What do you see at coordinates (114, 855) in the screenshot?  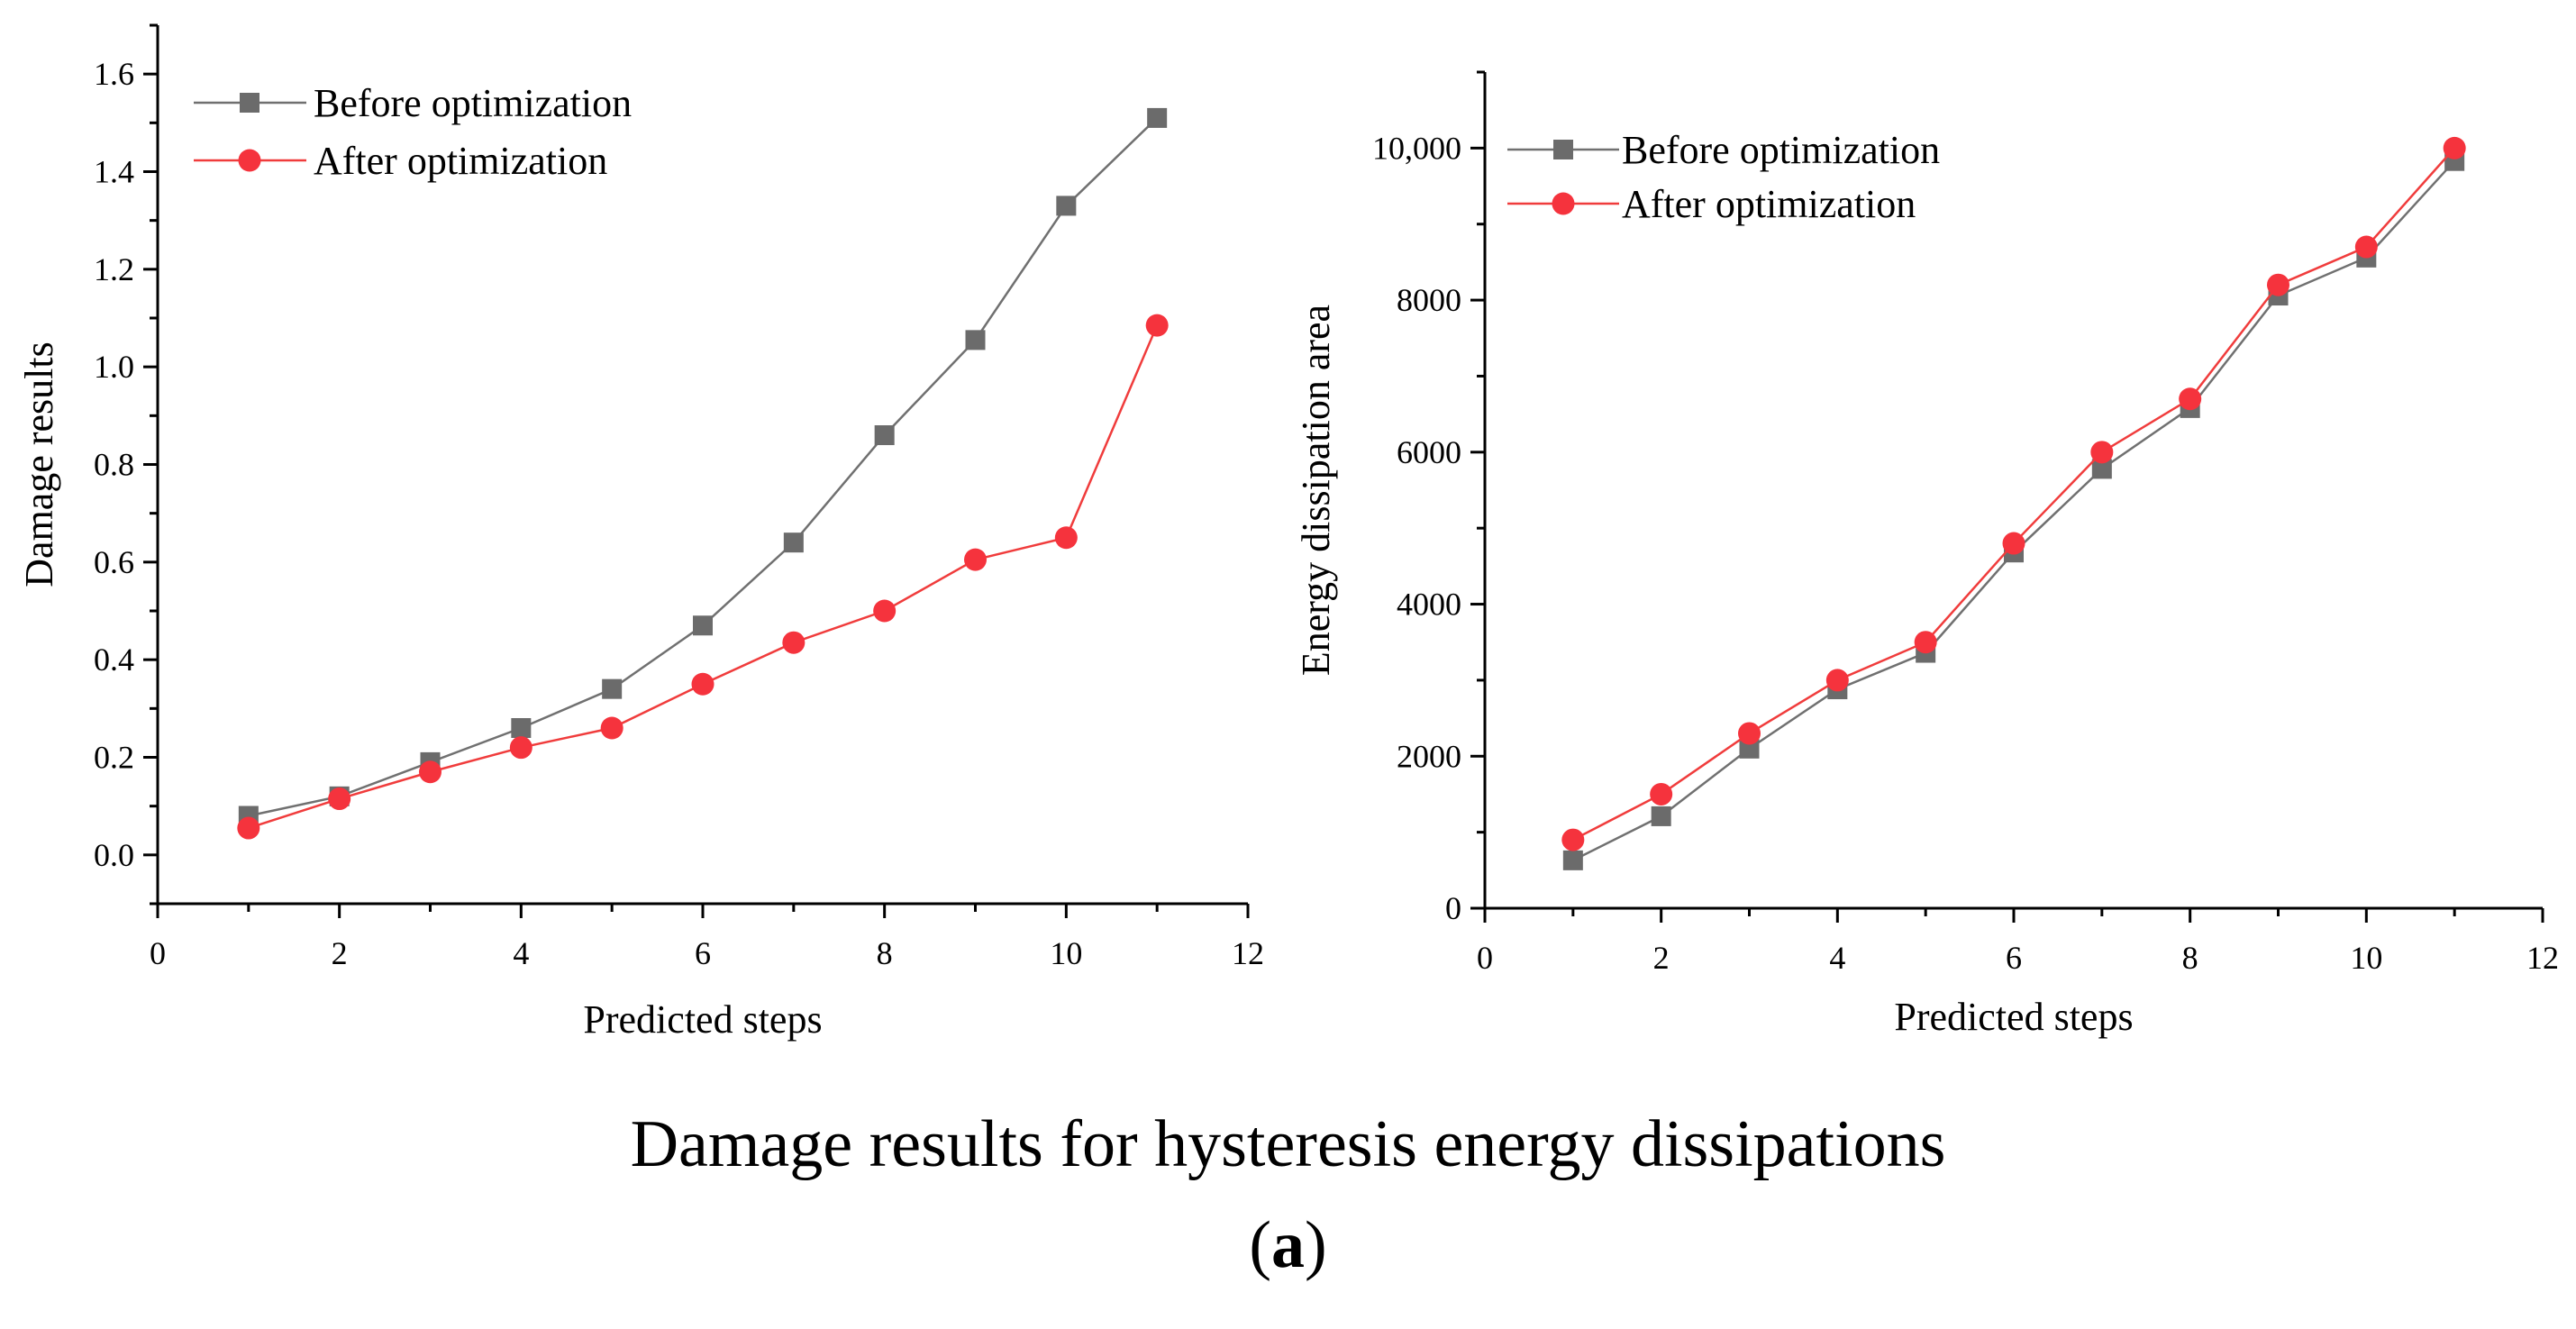 I see `y-tick-label: 0.0` at bounding box center [114, 855].